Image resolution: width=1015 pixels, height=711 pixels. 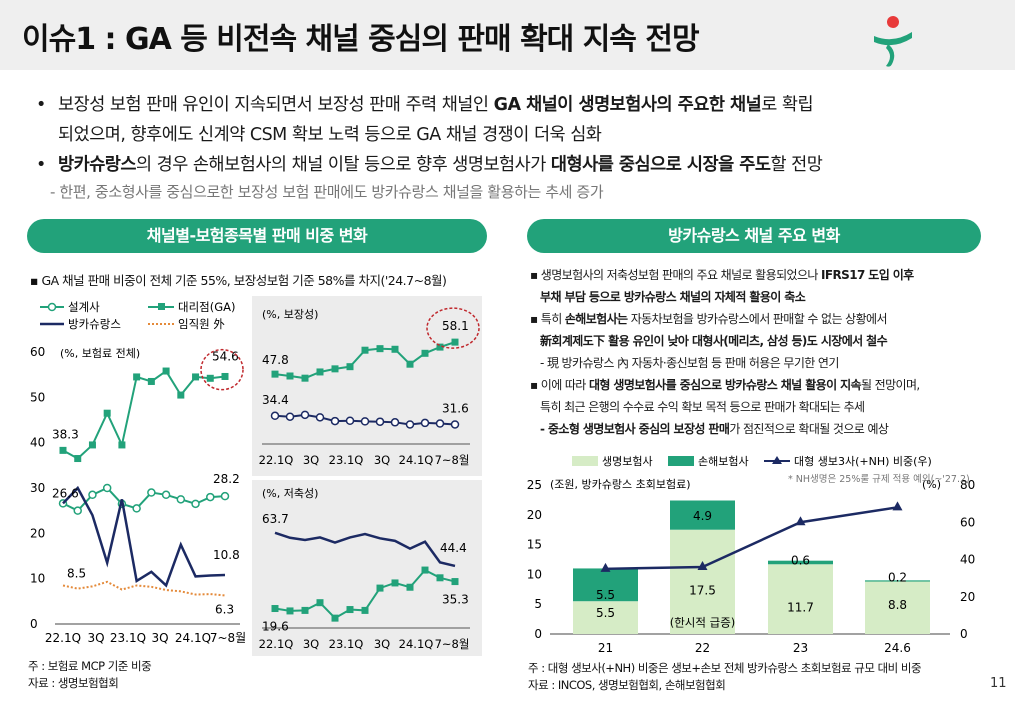 What do you see at coordinates (702, 407) in the screenshot?
I see `rnote-3b: 특히 최근 은행의 수수료 수익 확보 목적 등으로 판매가 확대되는 추세` at bounding box center [702, 407].